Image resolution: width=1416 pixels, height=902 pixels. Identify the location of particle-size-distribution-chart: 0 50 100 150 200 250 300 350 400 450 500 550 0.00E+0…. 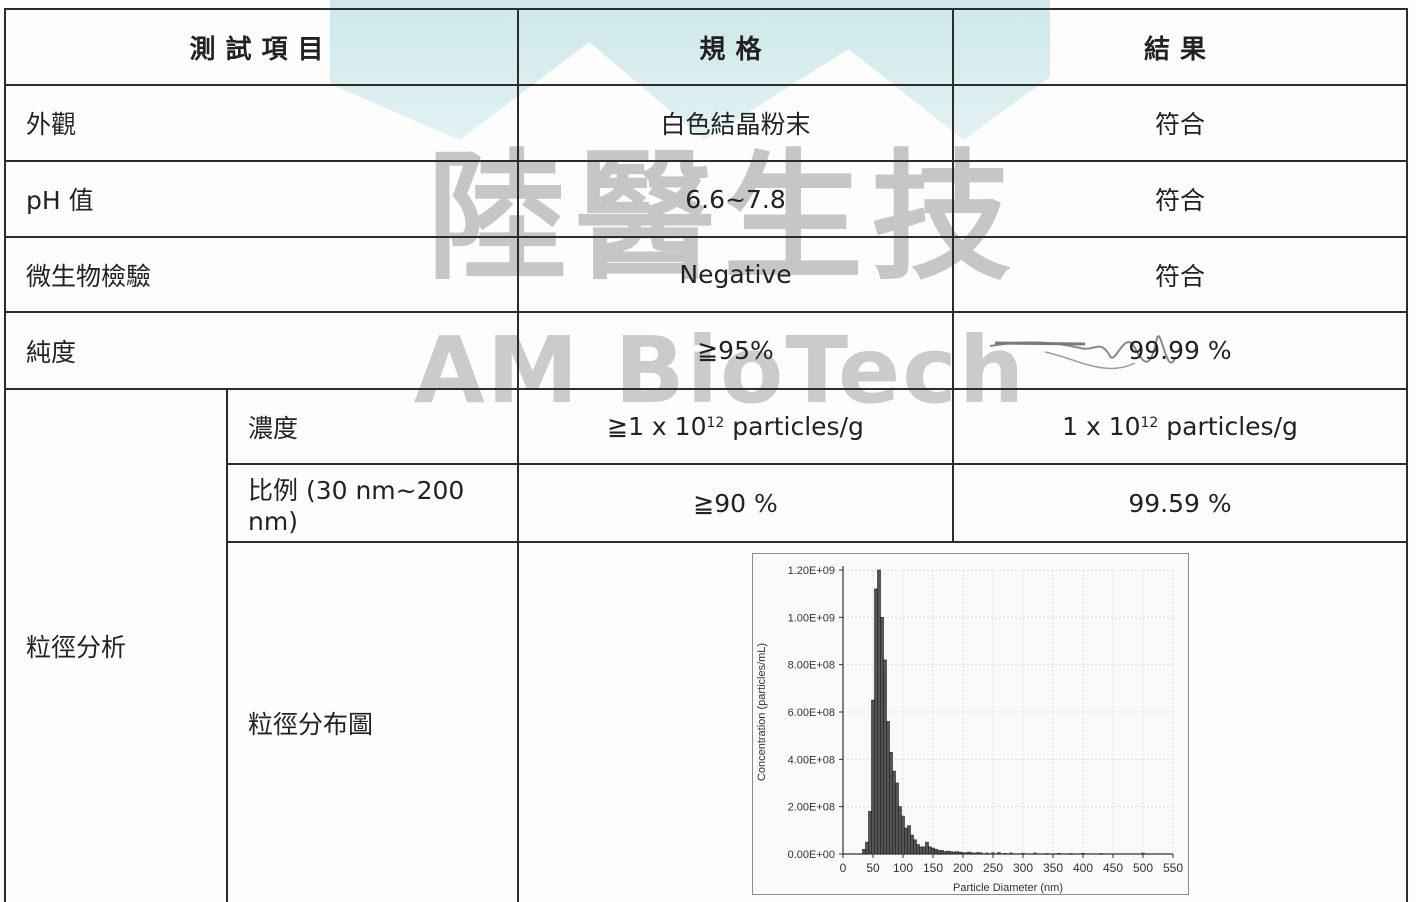
(970, 724).